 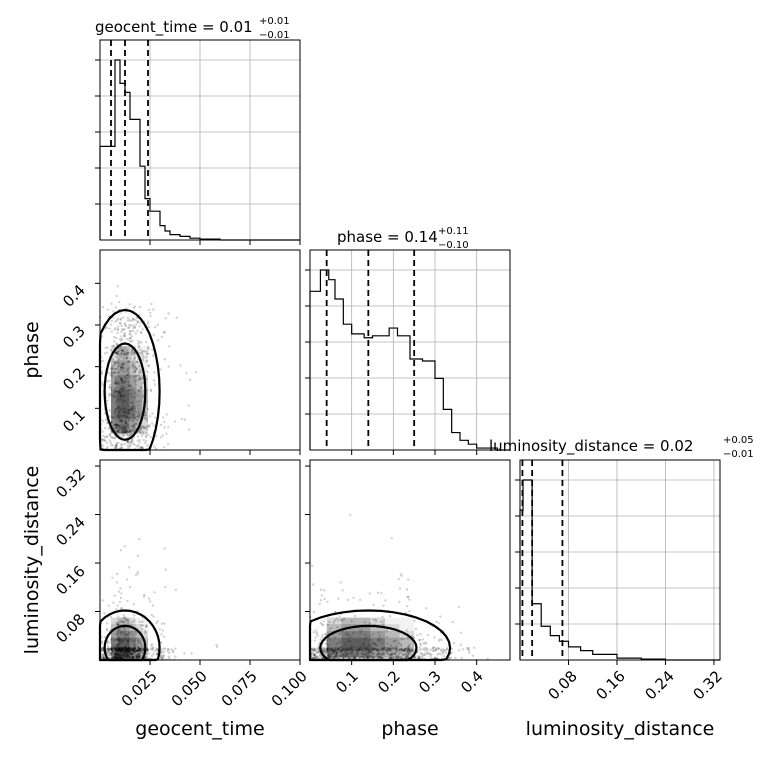 What do you see at coordinates (70, 531) in the screenshot?
I see `y-tick-label: 0.24` at bounding box center [70, 531].